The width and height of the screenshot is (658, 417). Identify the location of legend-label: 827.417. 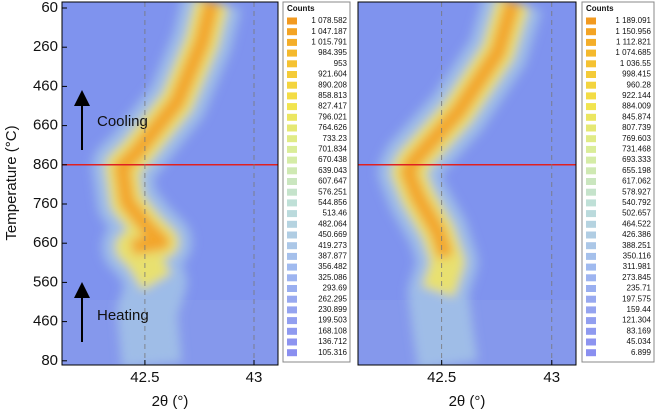
(332, 106).